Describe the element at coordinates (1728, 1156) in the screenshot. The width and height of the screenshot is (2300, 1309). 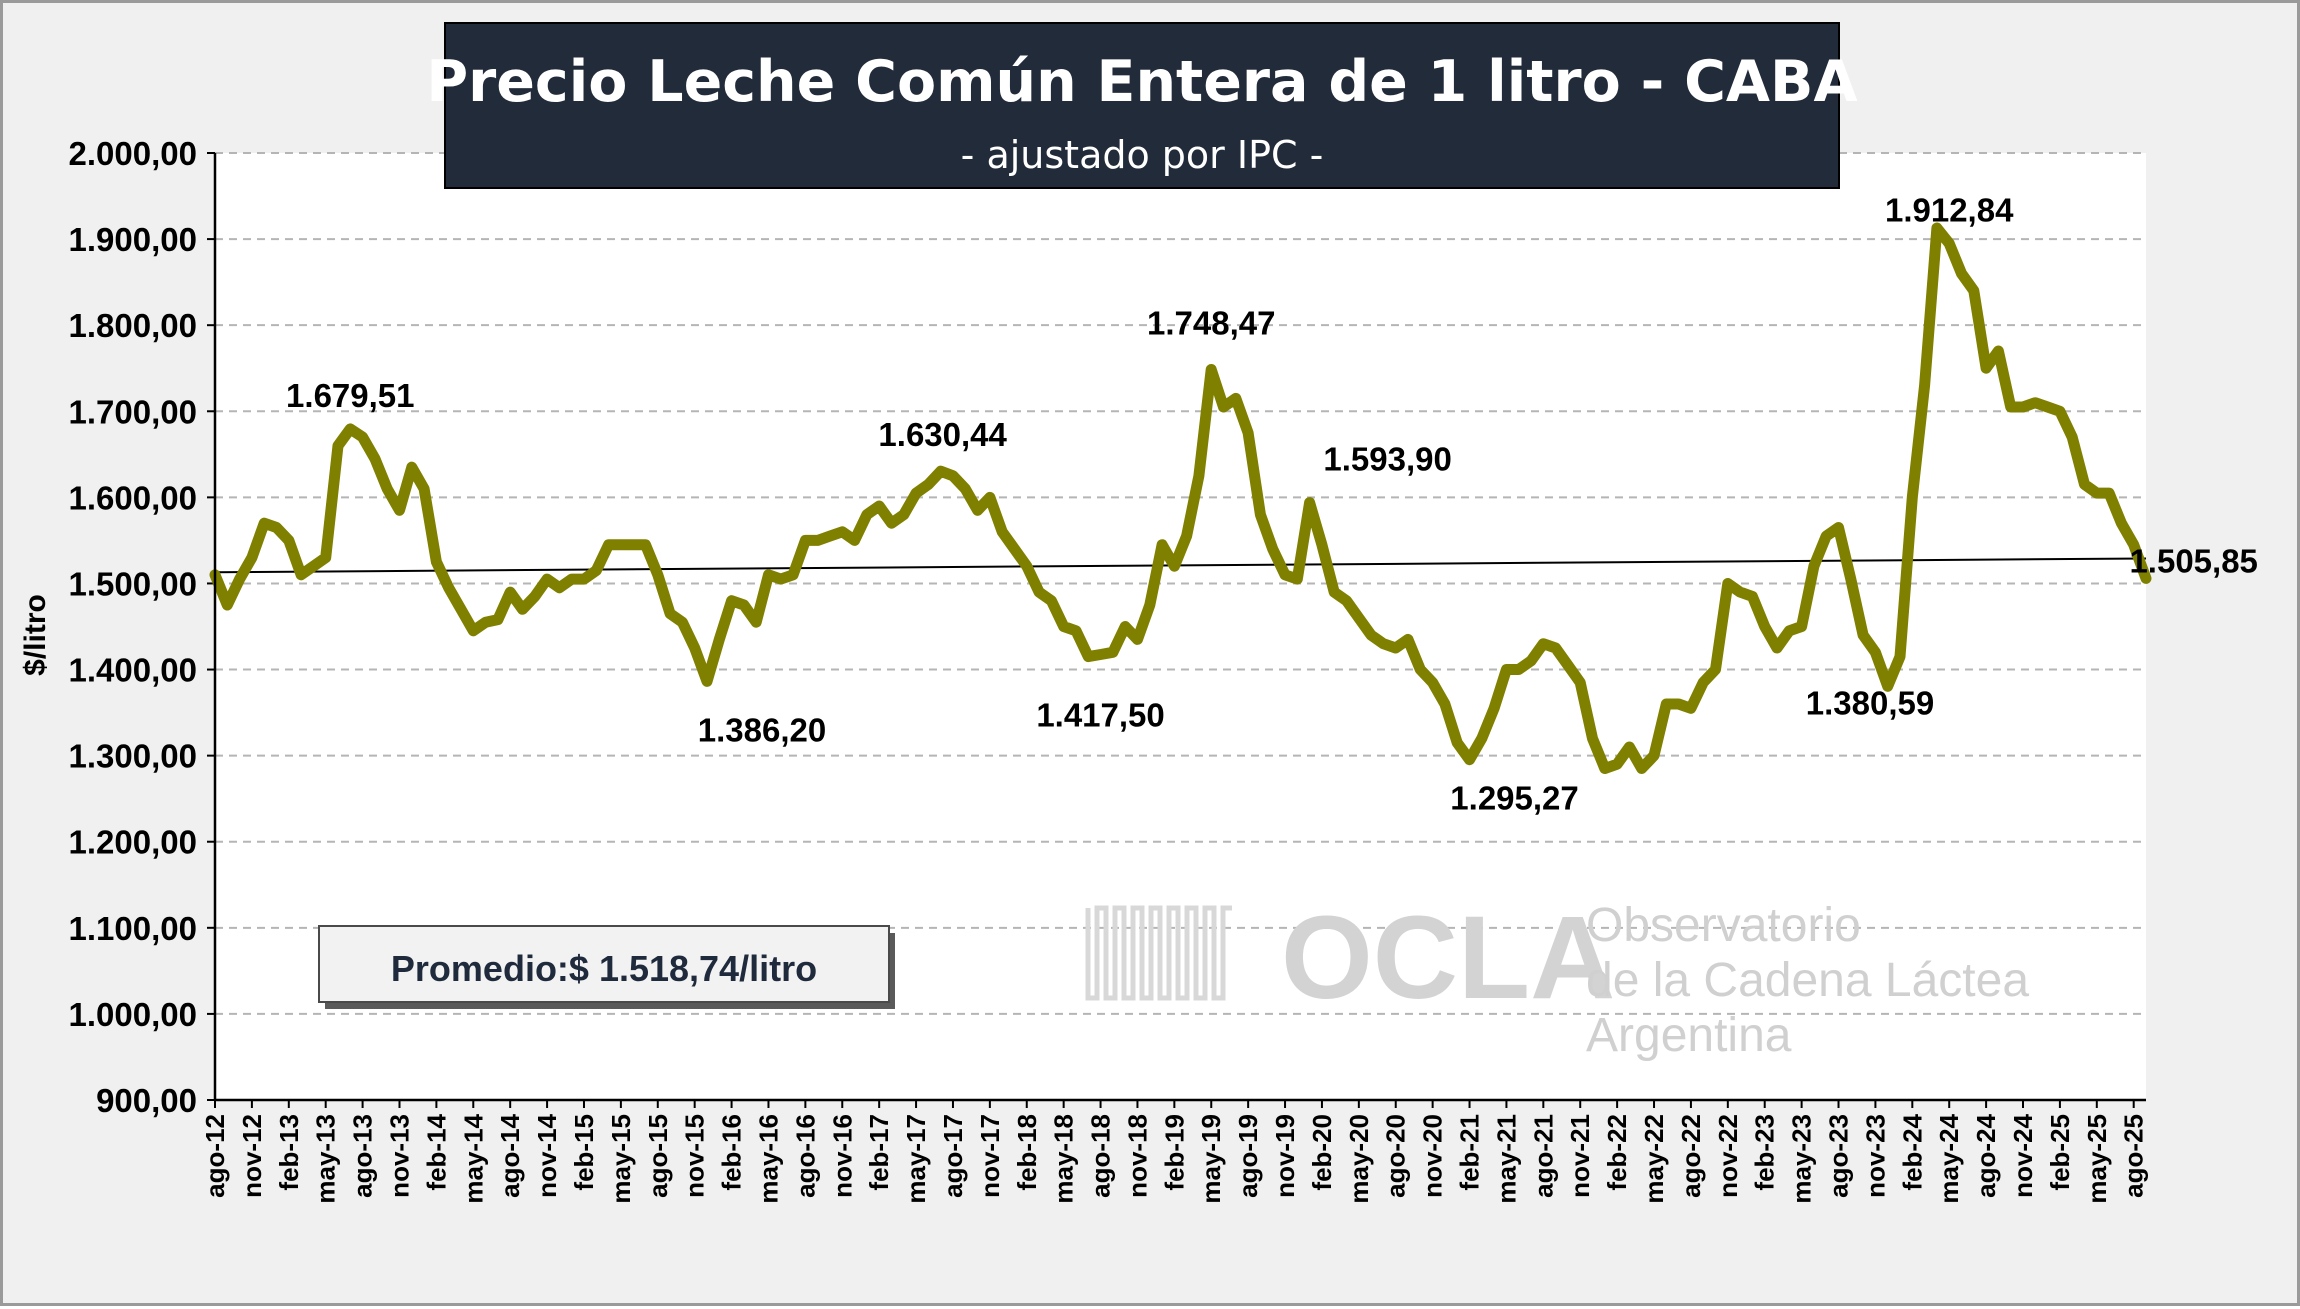
I see `x-tick-label: nov-22` at that location.